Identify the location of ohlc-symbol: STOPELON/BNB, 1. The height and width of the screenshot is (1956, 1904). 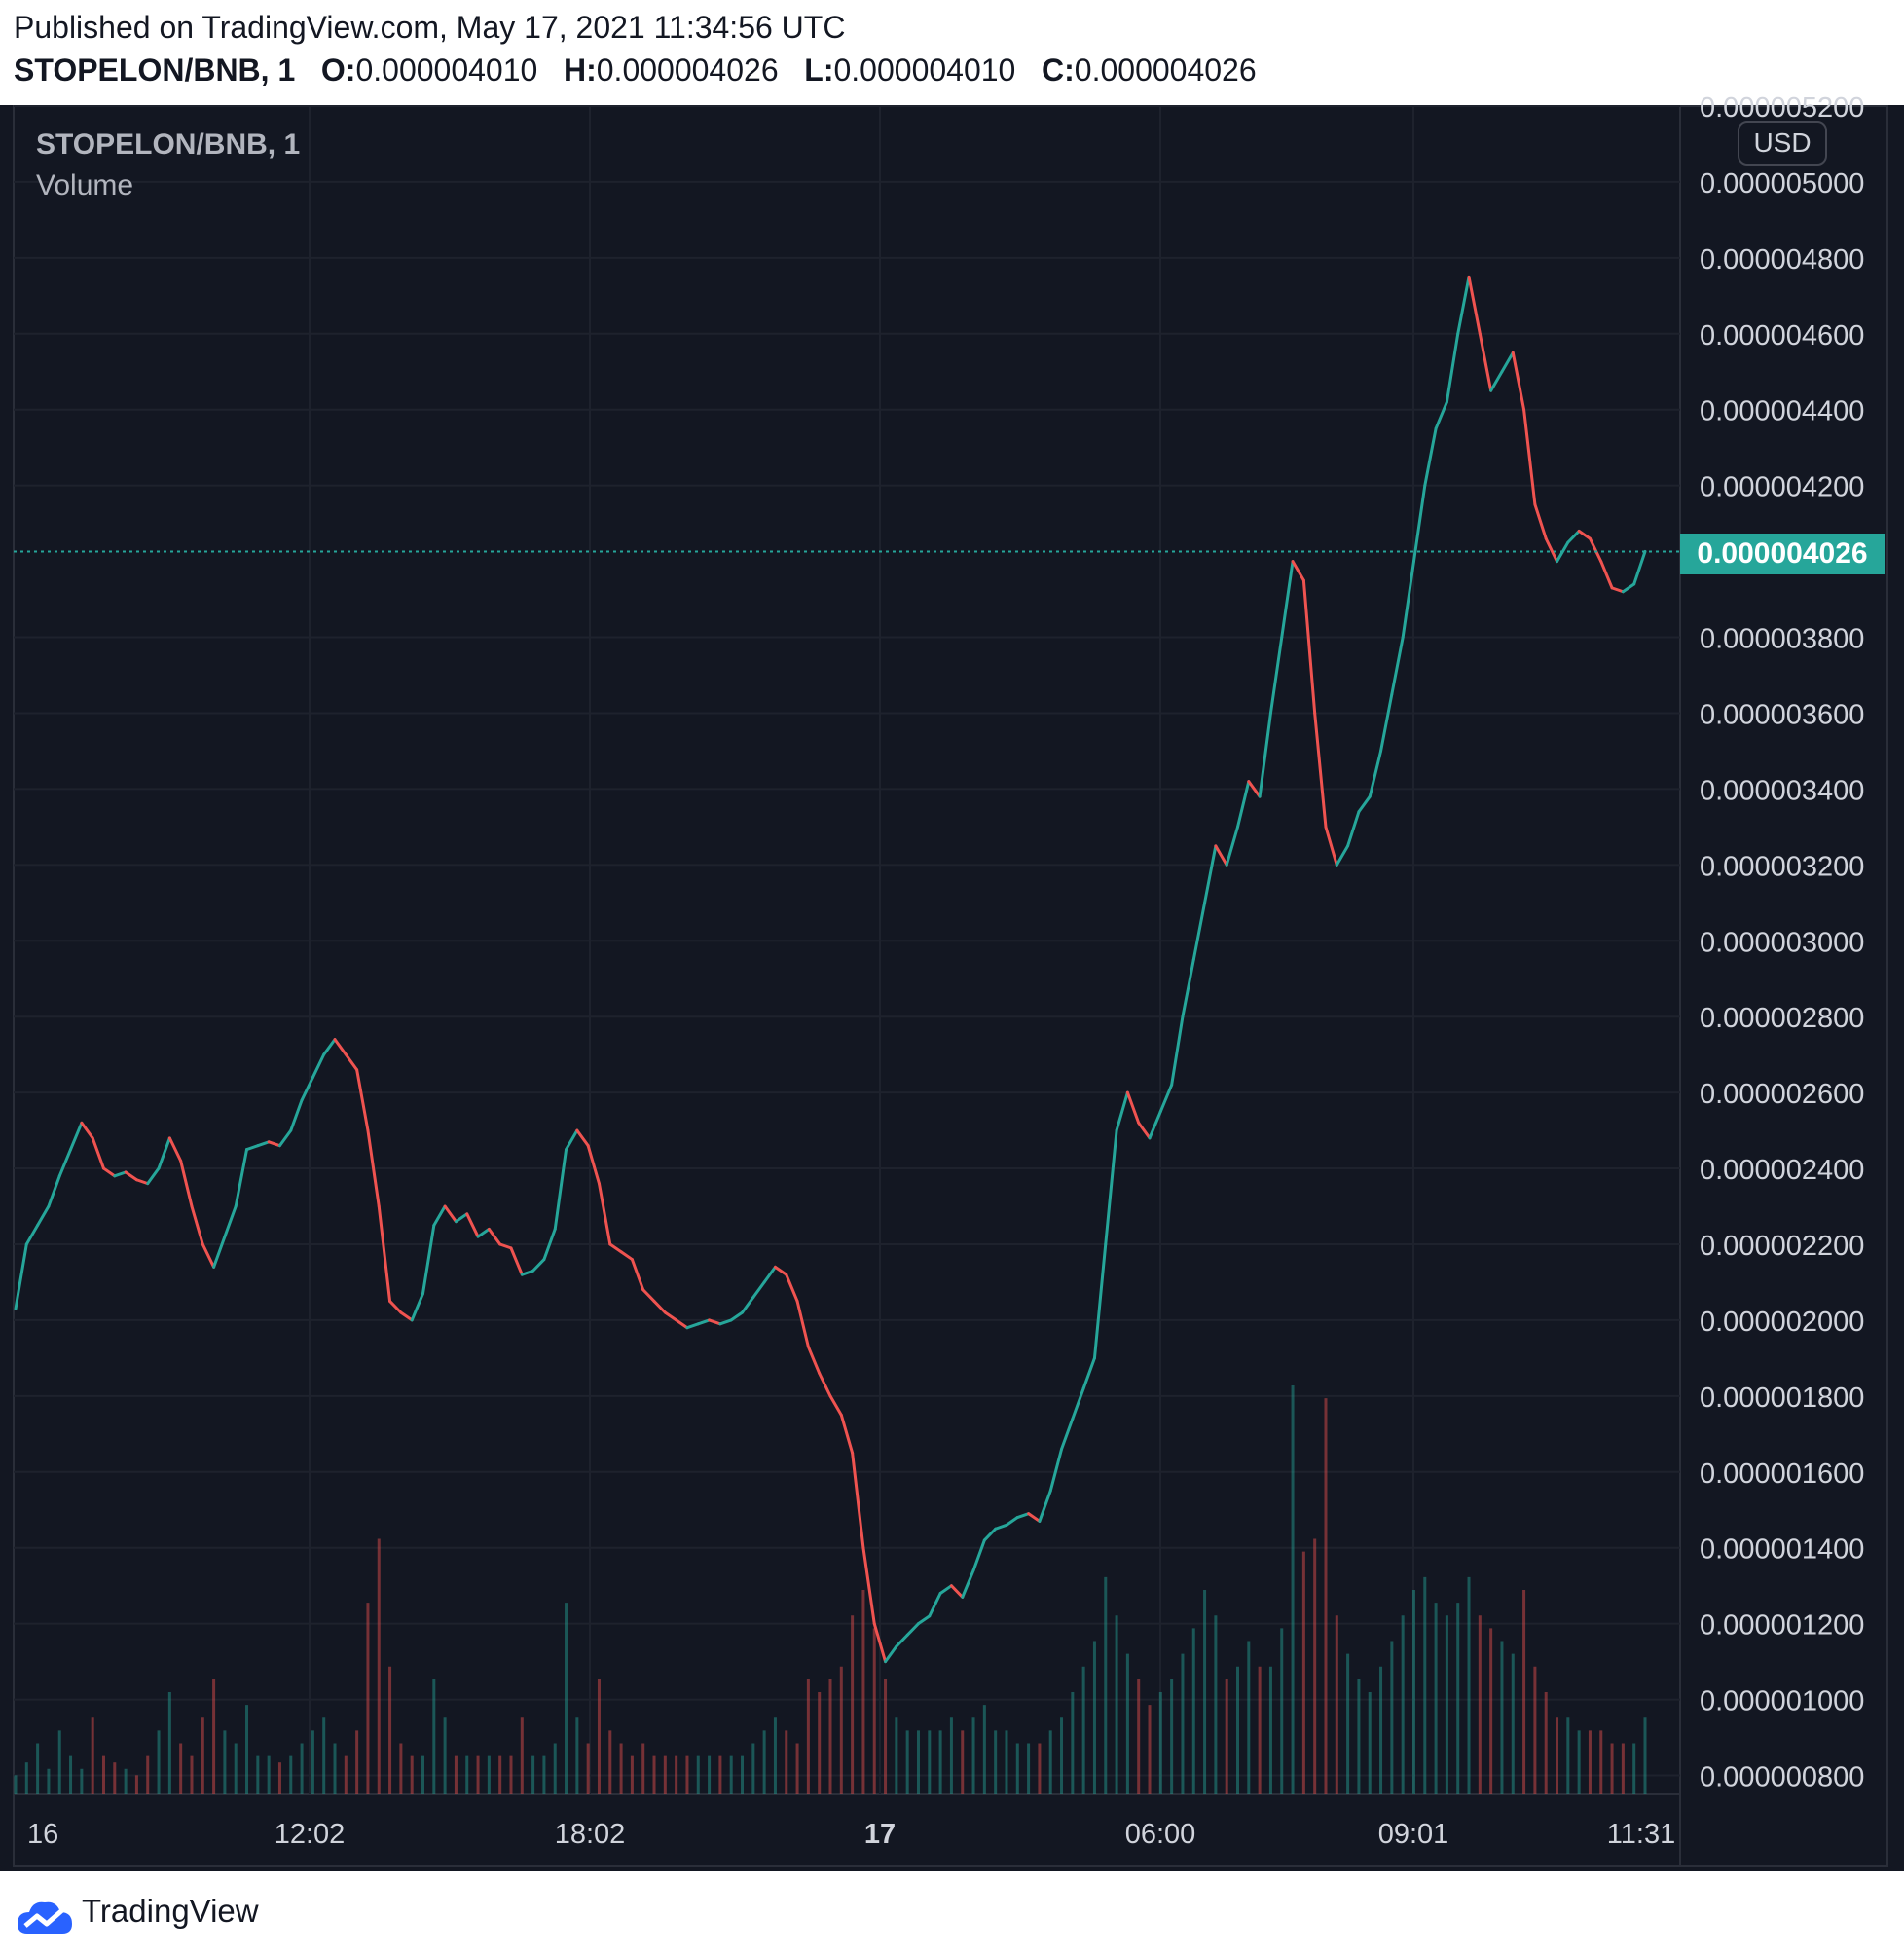
(155, 71).